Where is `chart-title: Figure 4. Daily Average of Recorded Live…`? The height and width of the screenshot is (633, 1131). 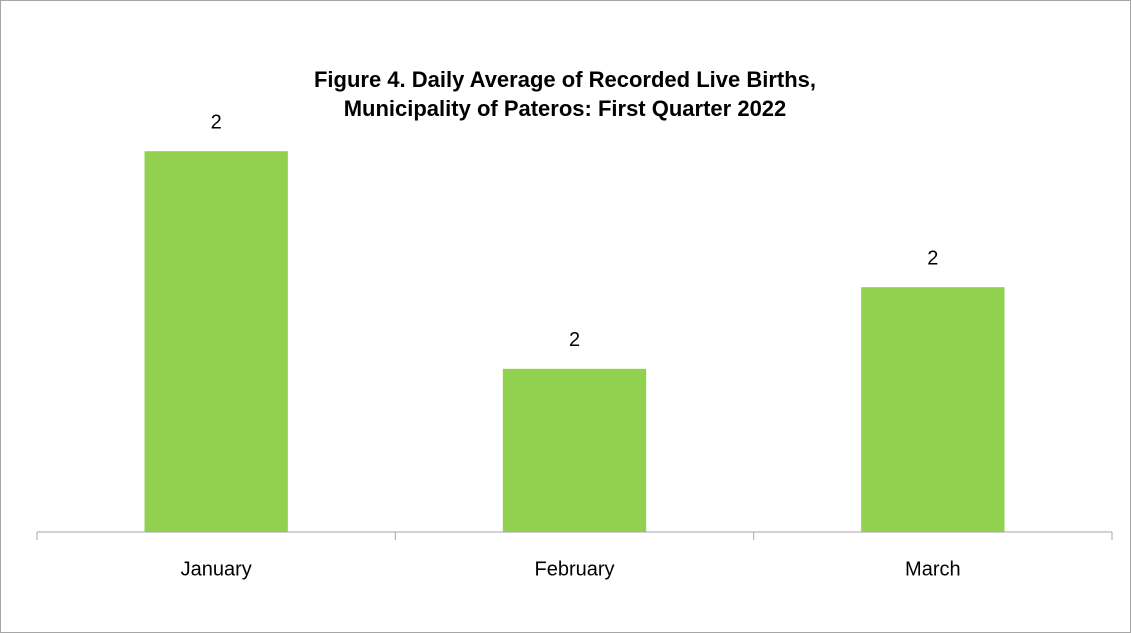 chart-title: Figure 4. Daily Average of Recorded Live… is located at coordinates (565, 79).